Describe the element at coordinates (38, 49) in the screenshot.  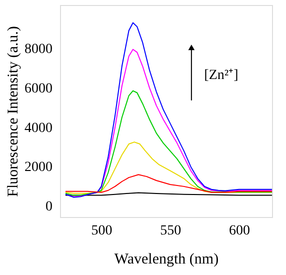
I see `y-tick-label: 8000` at that location.